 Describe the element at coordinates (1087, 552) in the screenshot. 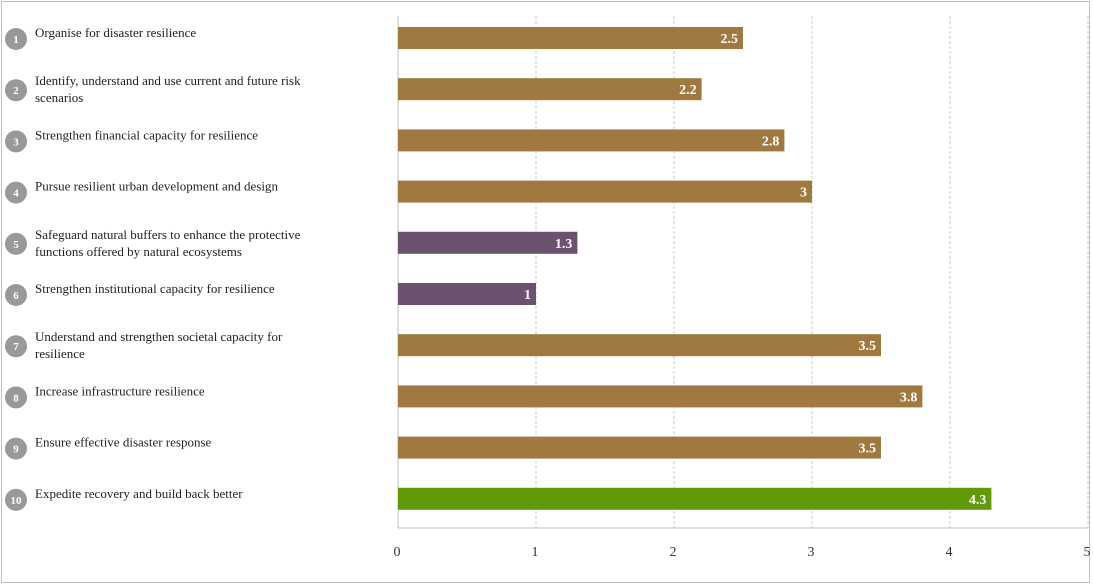

I see `x-tick-label: 5` at that location.